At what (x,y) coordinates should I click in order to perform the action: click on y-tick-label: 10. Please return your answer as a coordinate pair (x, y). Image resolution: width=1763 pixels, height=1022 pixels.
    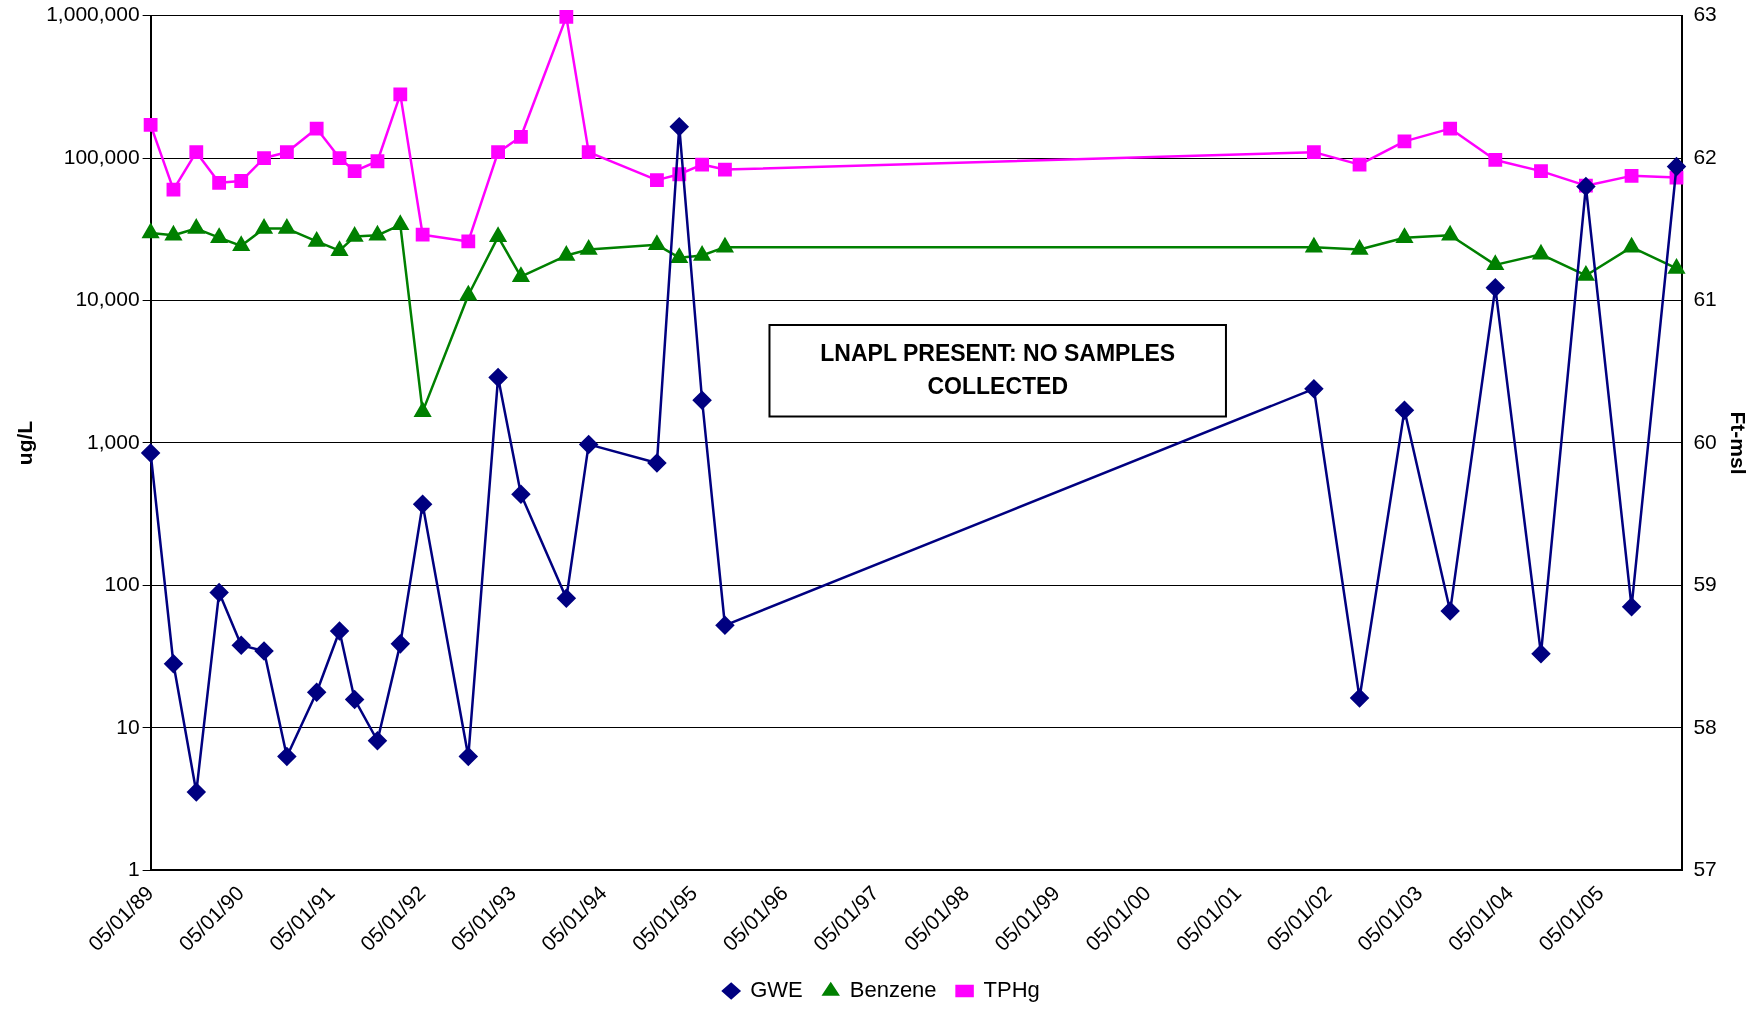
    Looking at the image, I should click on (128, 726).